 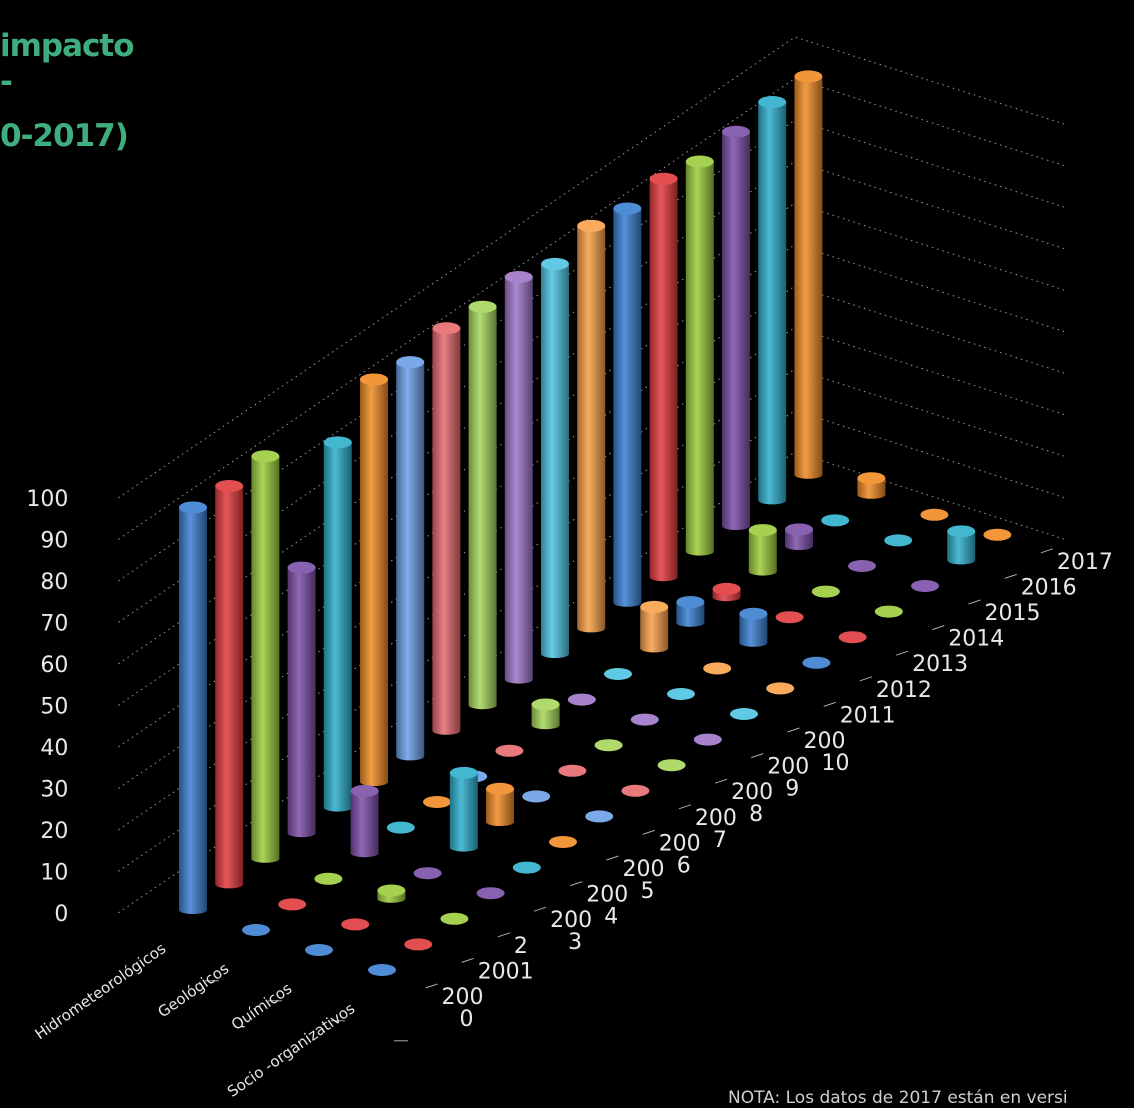 What do you see at coordinates (54, 582) in the screenshot?
I see `z-tick-label: 80` at bounding box center [54, 582].